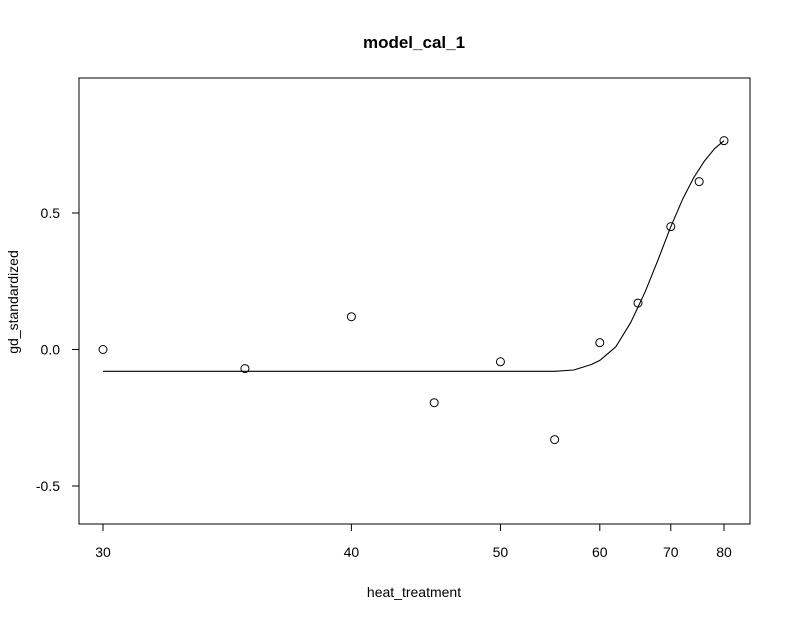  Describe the element at coordinates (51, 213) in the screenshot. I see `y-tick-label: 0.5` at that location.